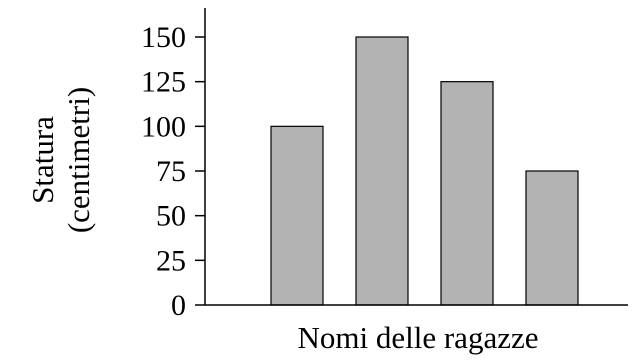 The width and height of the screenshot is (634, 363). What do you see at coordinates (163, 82) in the screenshot?
I see `y-tick-label-125: 125` at bounding box center [163, 82].